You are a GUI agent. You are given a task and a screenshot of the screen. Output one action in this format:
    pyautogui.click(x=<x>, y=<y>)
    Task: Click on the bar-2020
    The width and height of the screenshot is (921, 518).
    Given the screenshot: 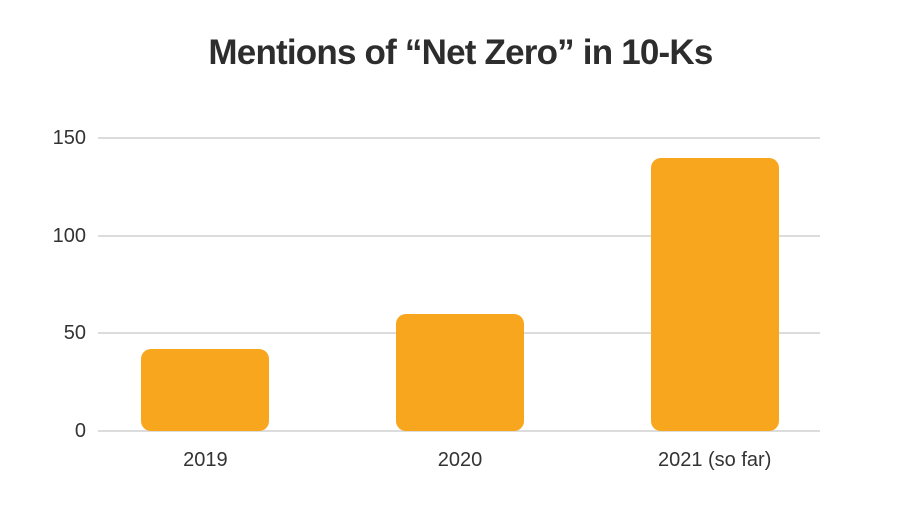 What is the action you would take?
    pyautogui.click(x=460, y=372)
    